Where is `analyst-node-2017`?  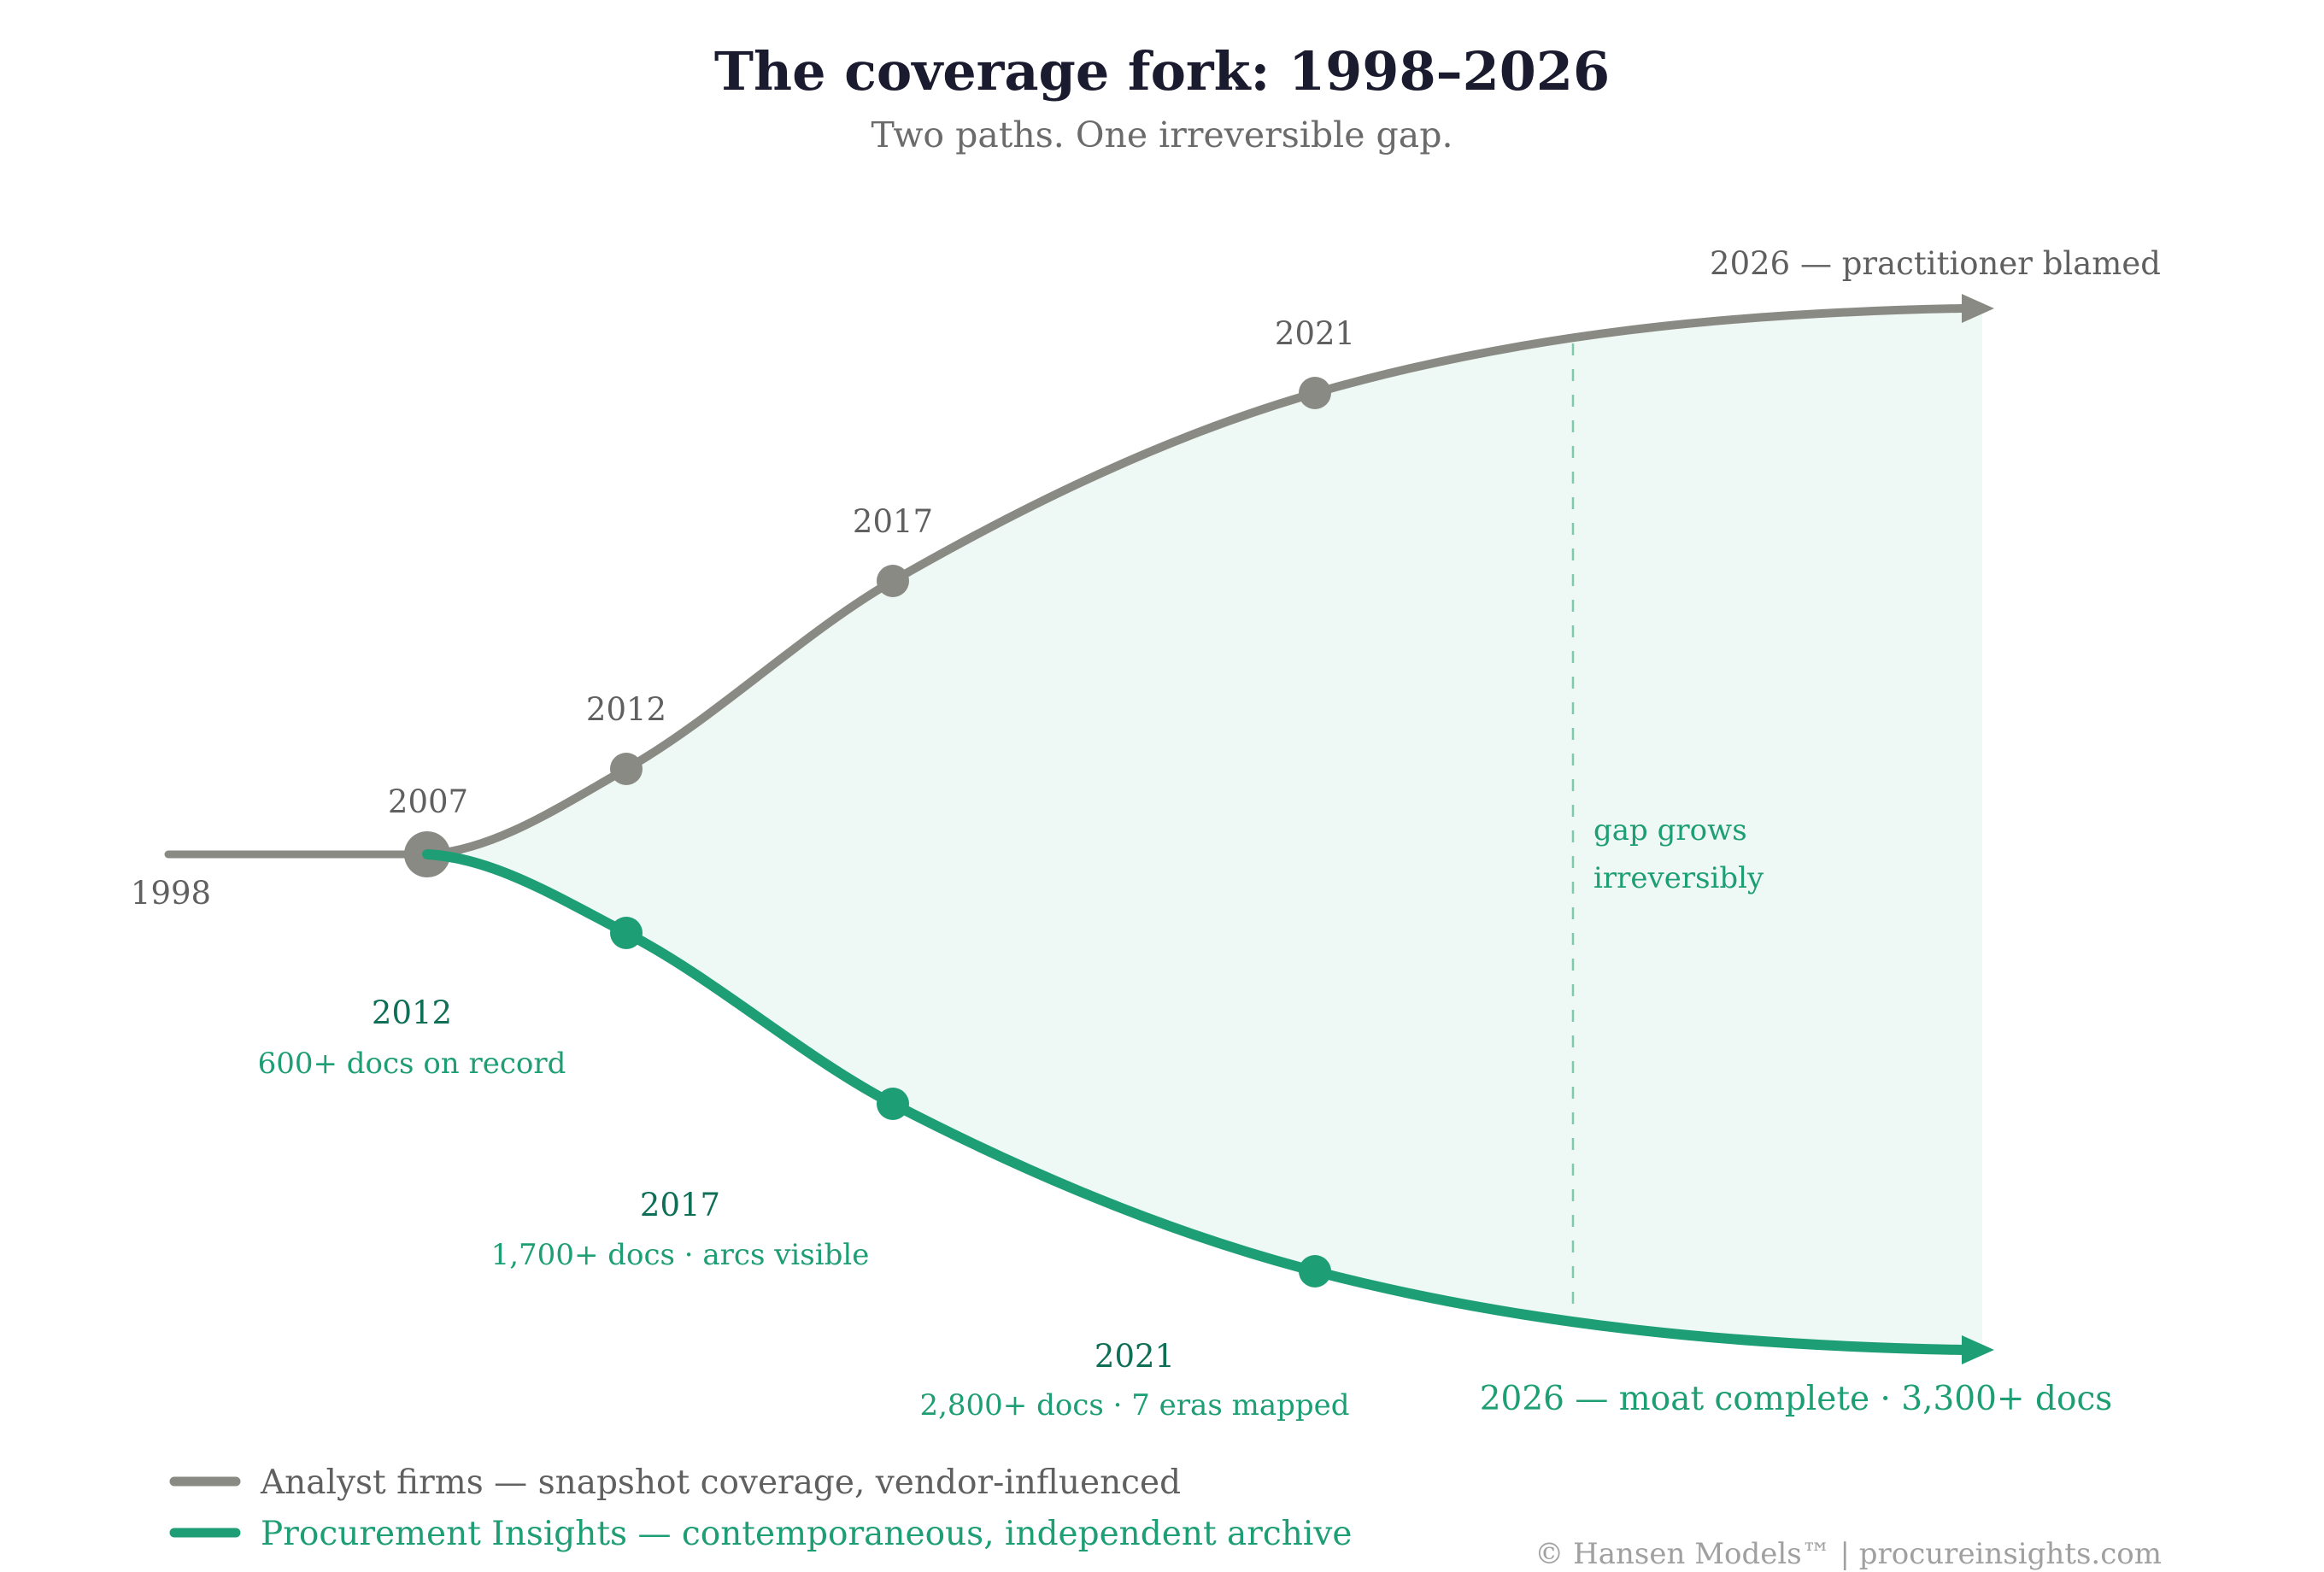 analyst-node-2017 is located at coordinates (893, 581).